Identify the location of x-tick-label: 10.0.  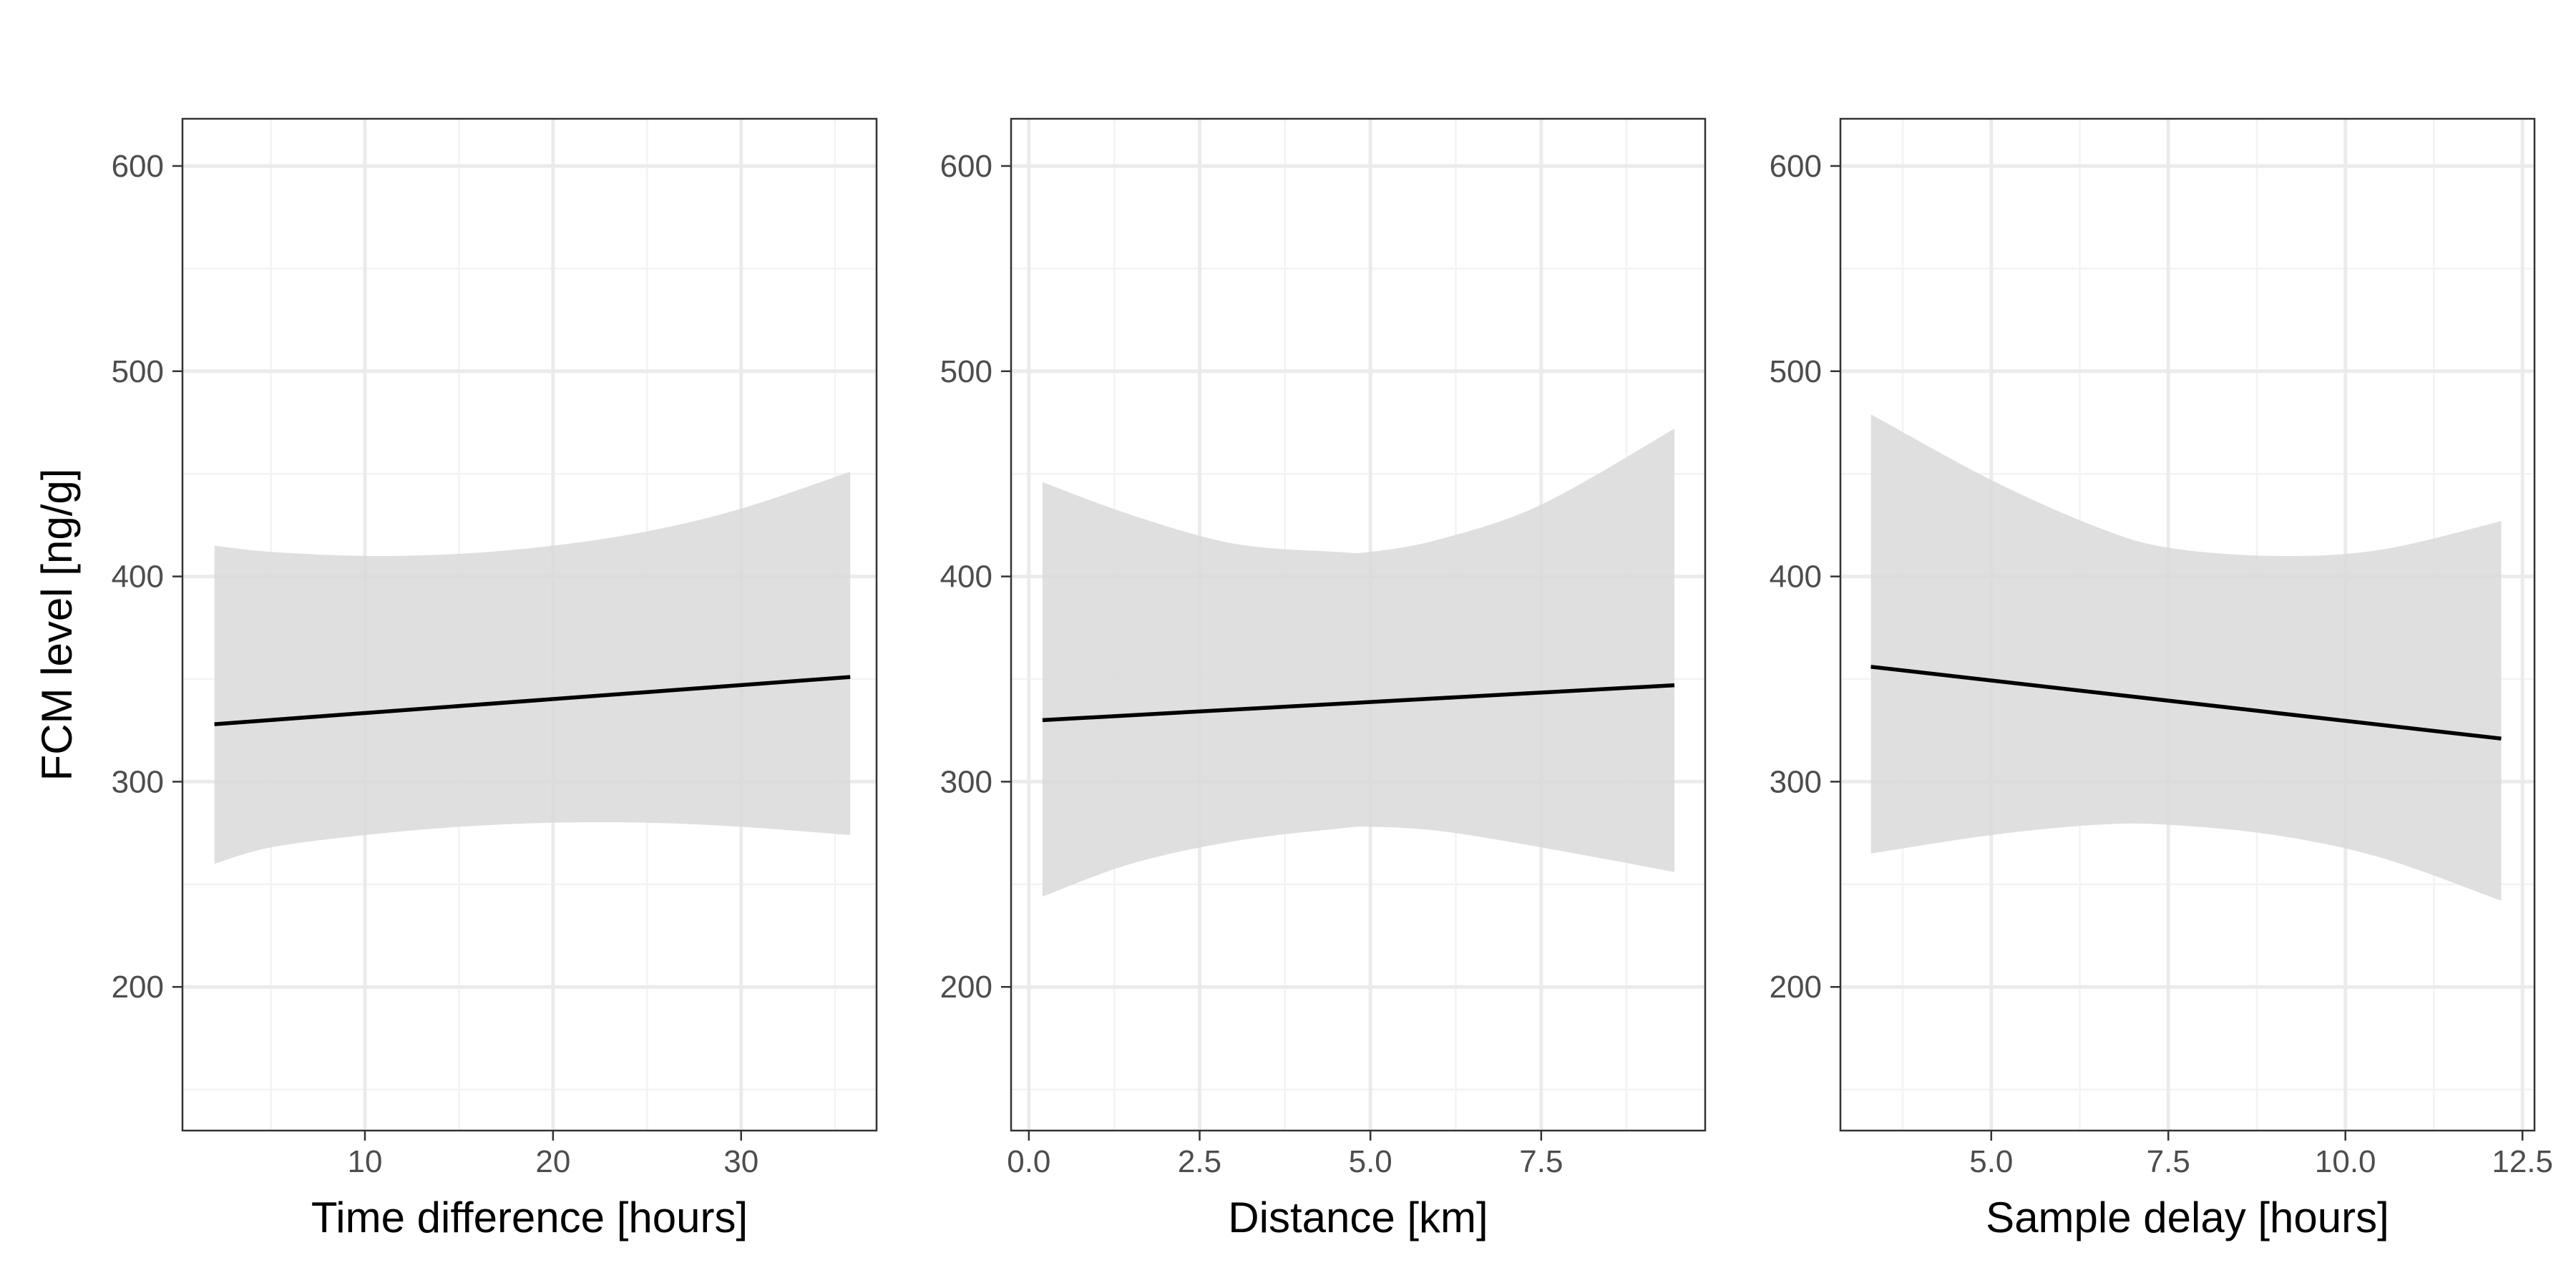
(2345, 1161).